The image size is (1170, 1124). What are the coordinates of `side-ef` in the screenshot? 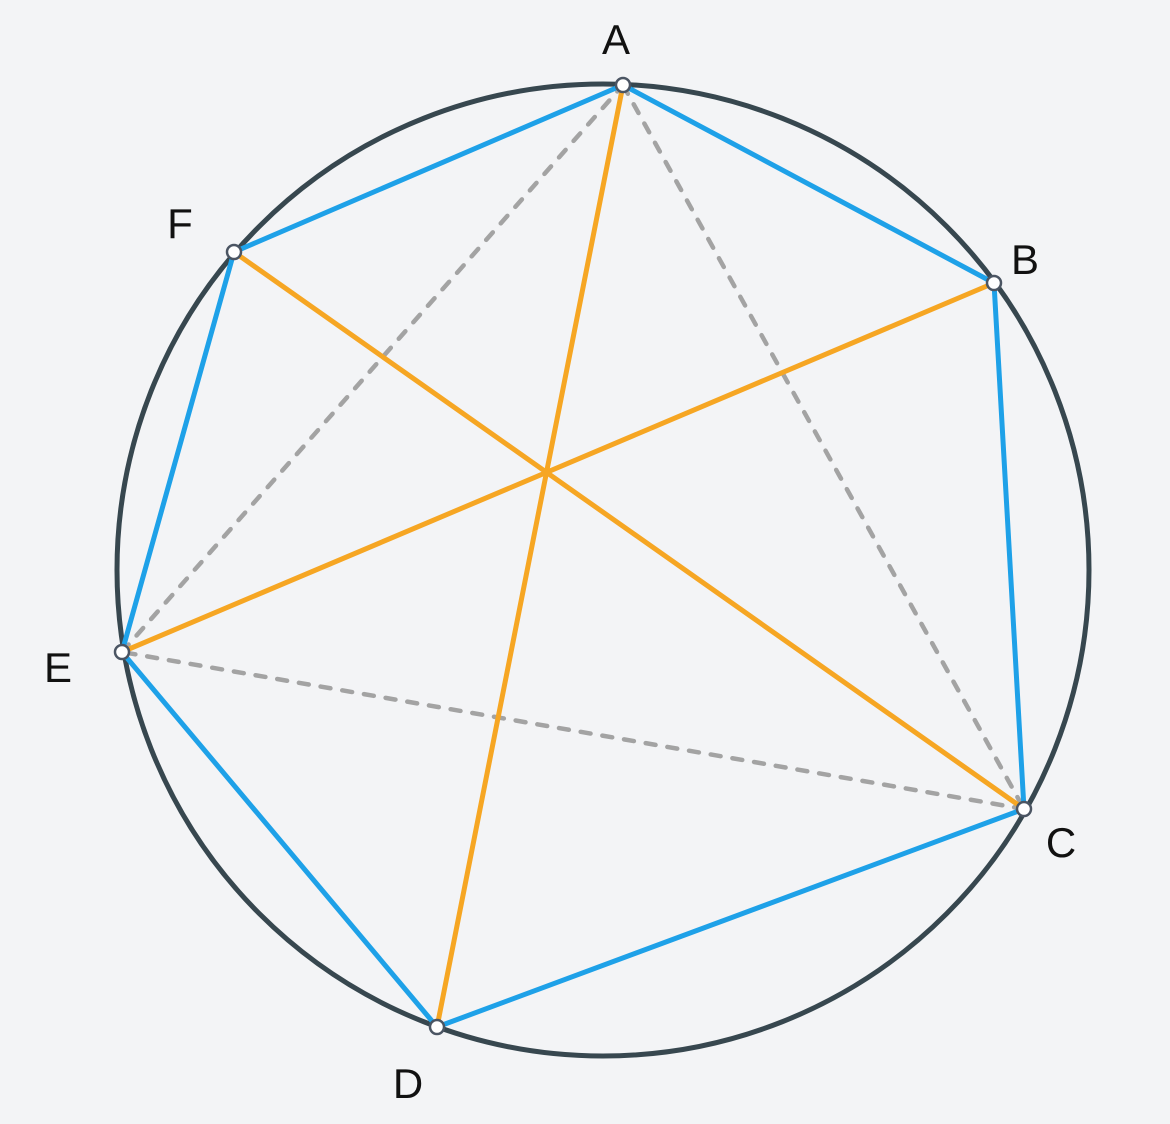 It's located at (178, 452).